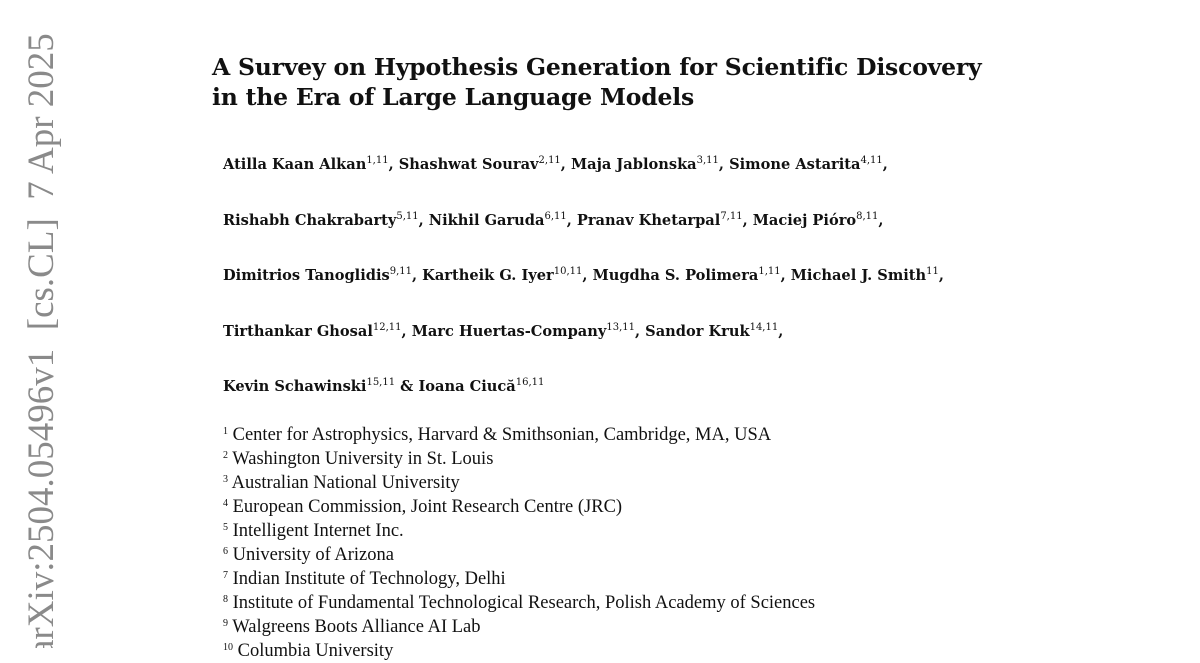  I want to click on arxiv-stamp-region: arXiv:2504.05496v1 [cs.CL] 7 Apr 2025, so click(60, 324).